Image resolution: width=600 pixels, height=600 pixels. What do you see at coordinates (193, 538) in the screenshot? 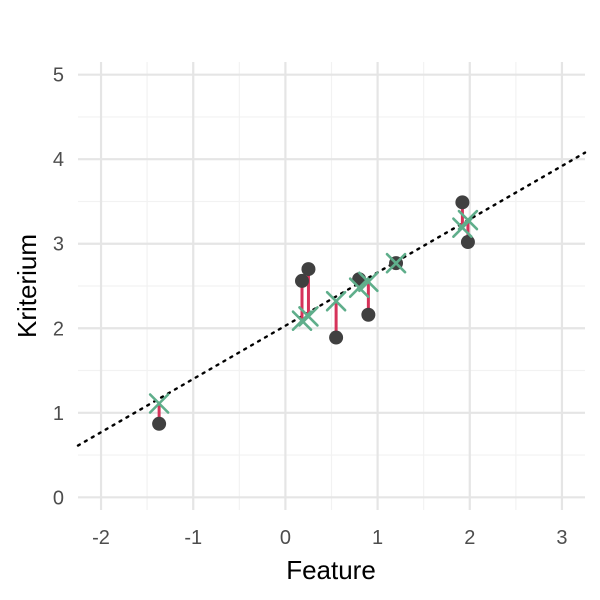
I see `x-tick-label: -1` at bounding box center [193, 538].